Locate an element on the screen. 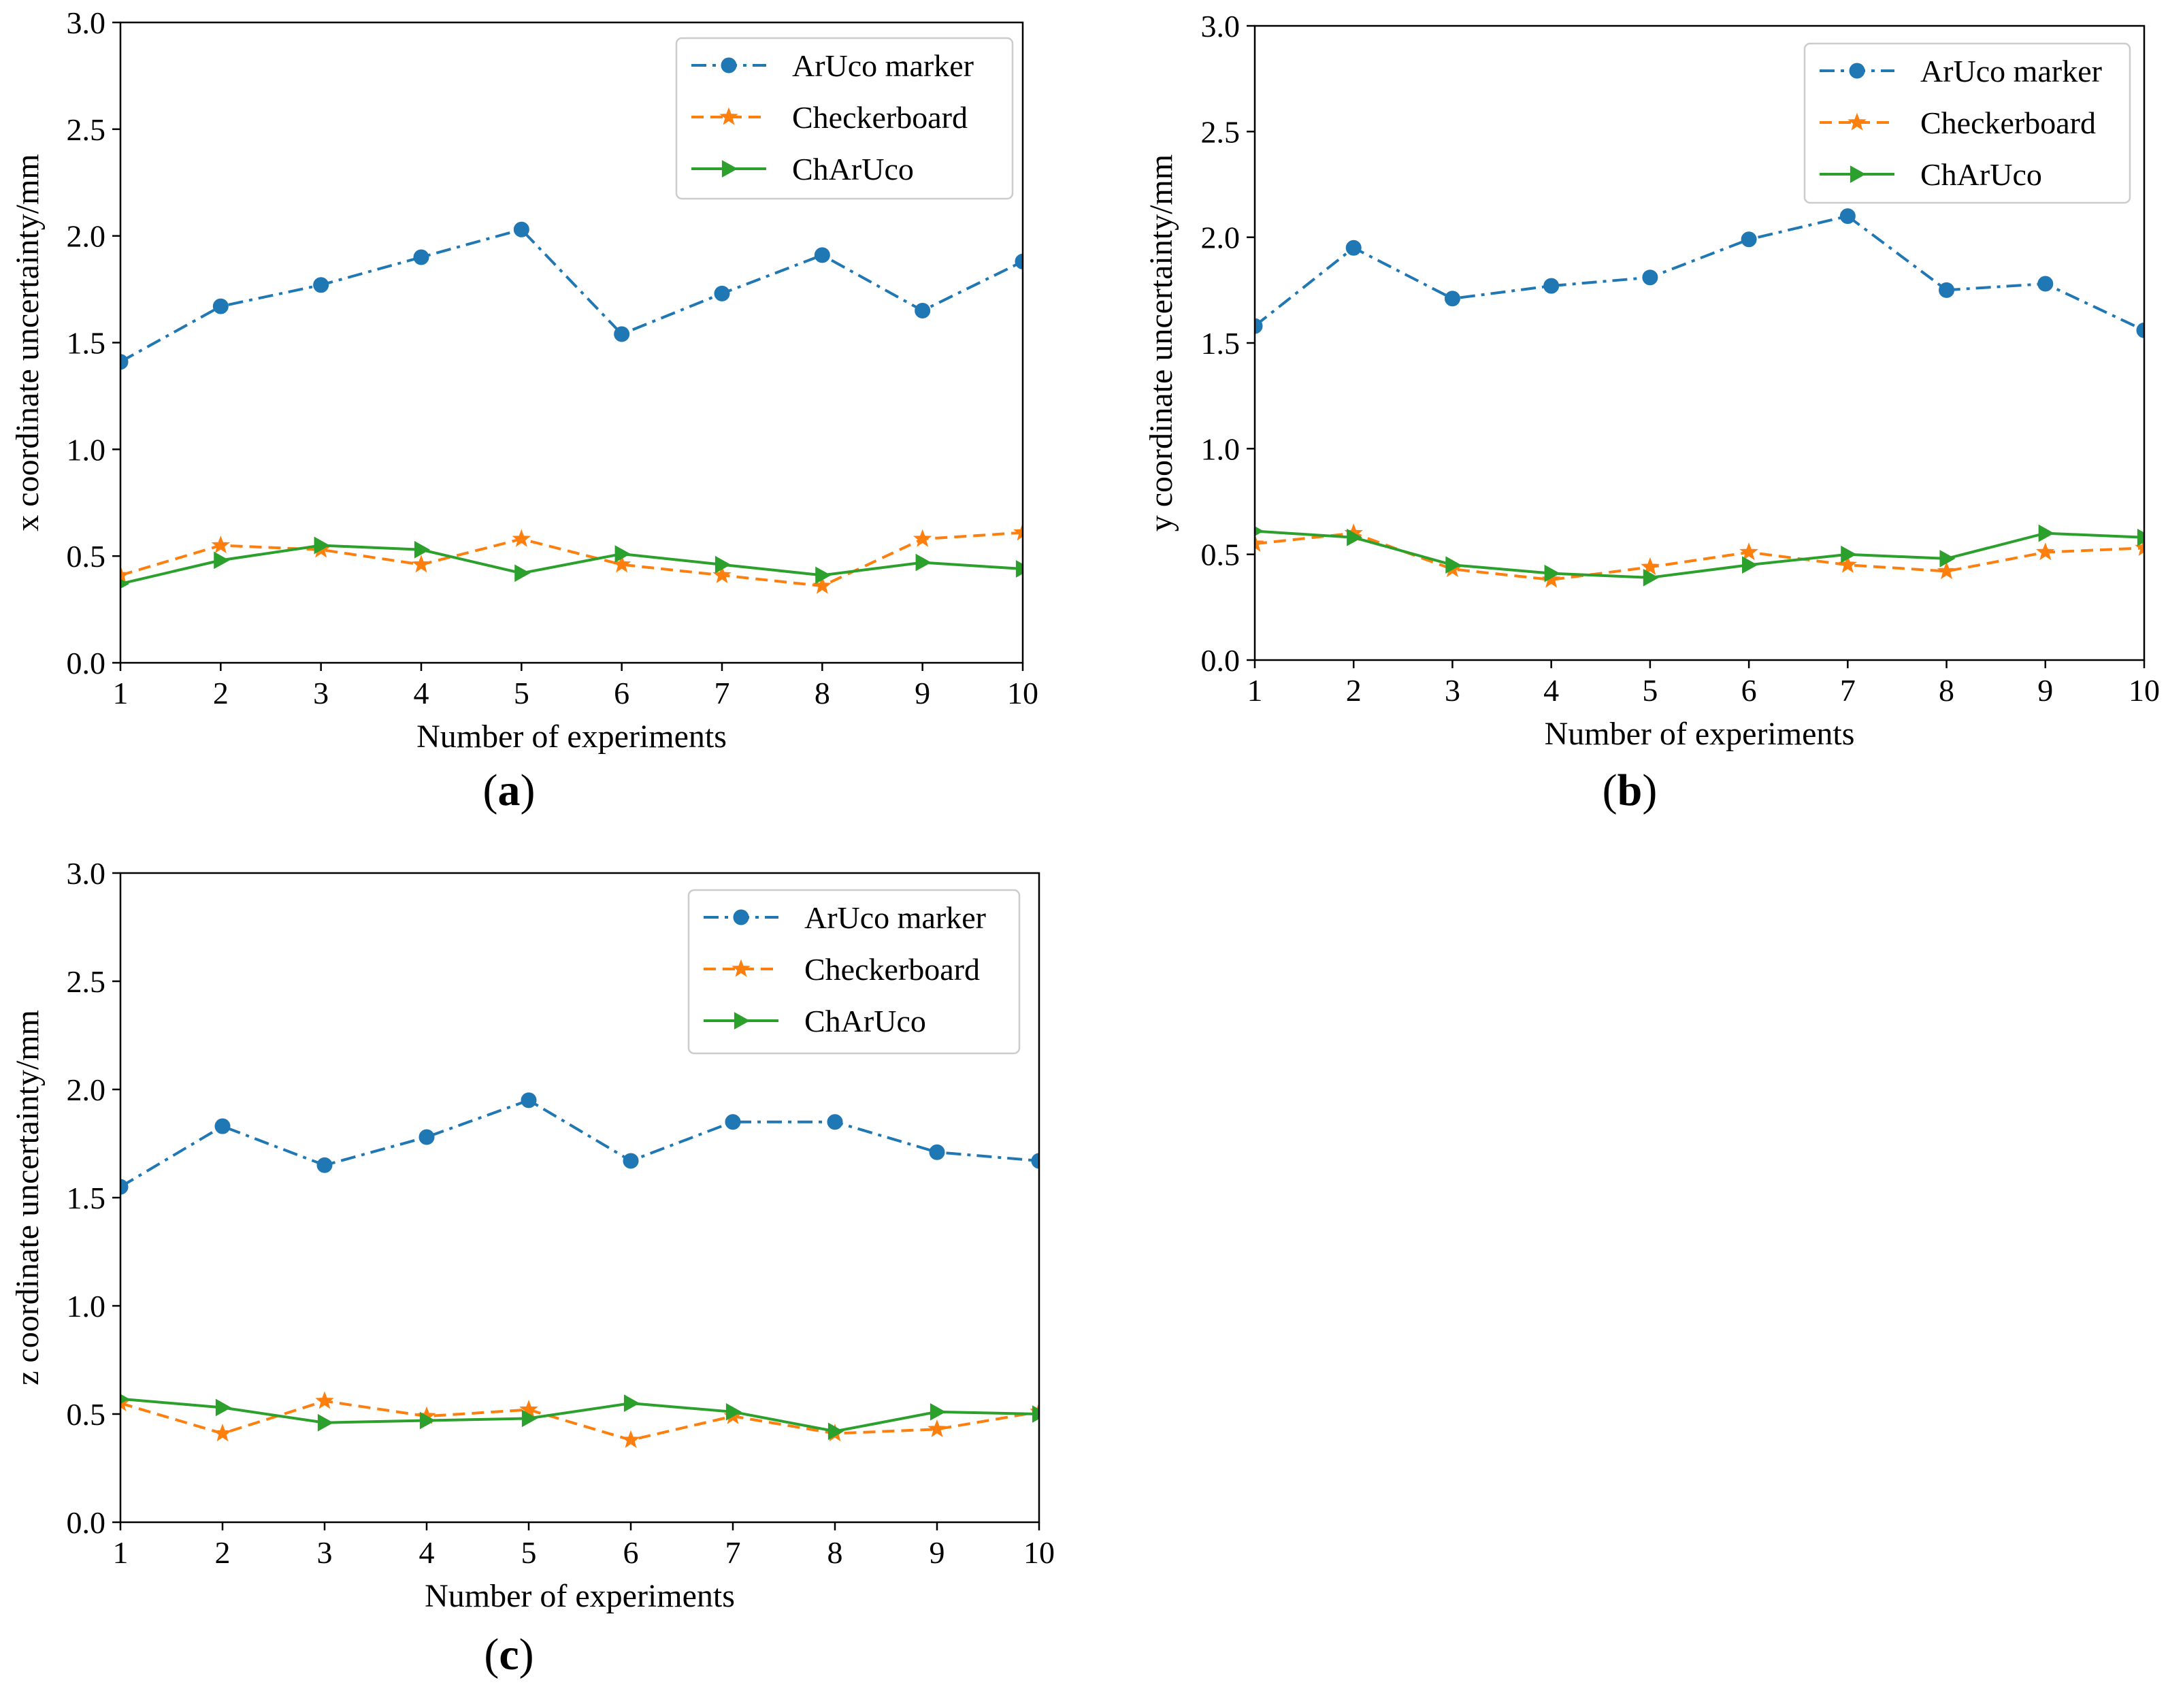 This screenshot has height=1708, width=2168. y-tick-label: 0.5 is located at coordinates (1221, 555).